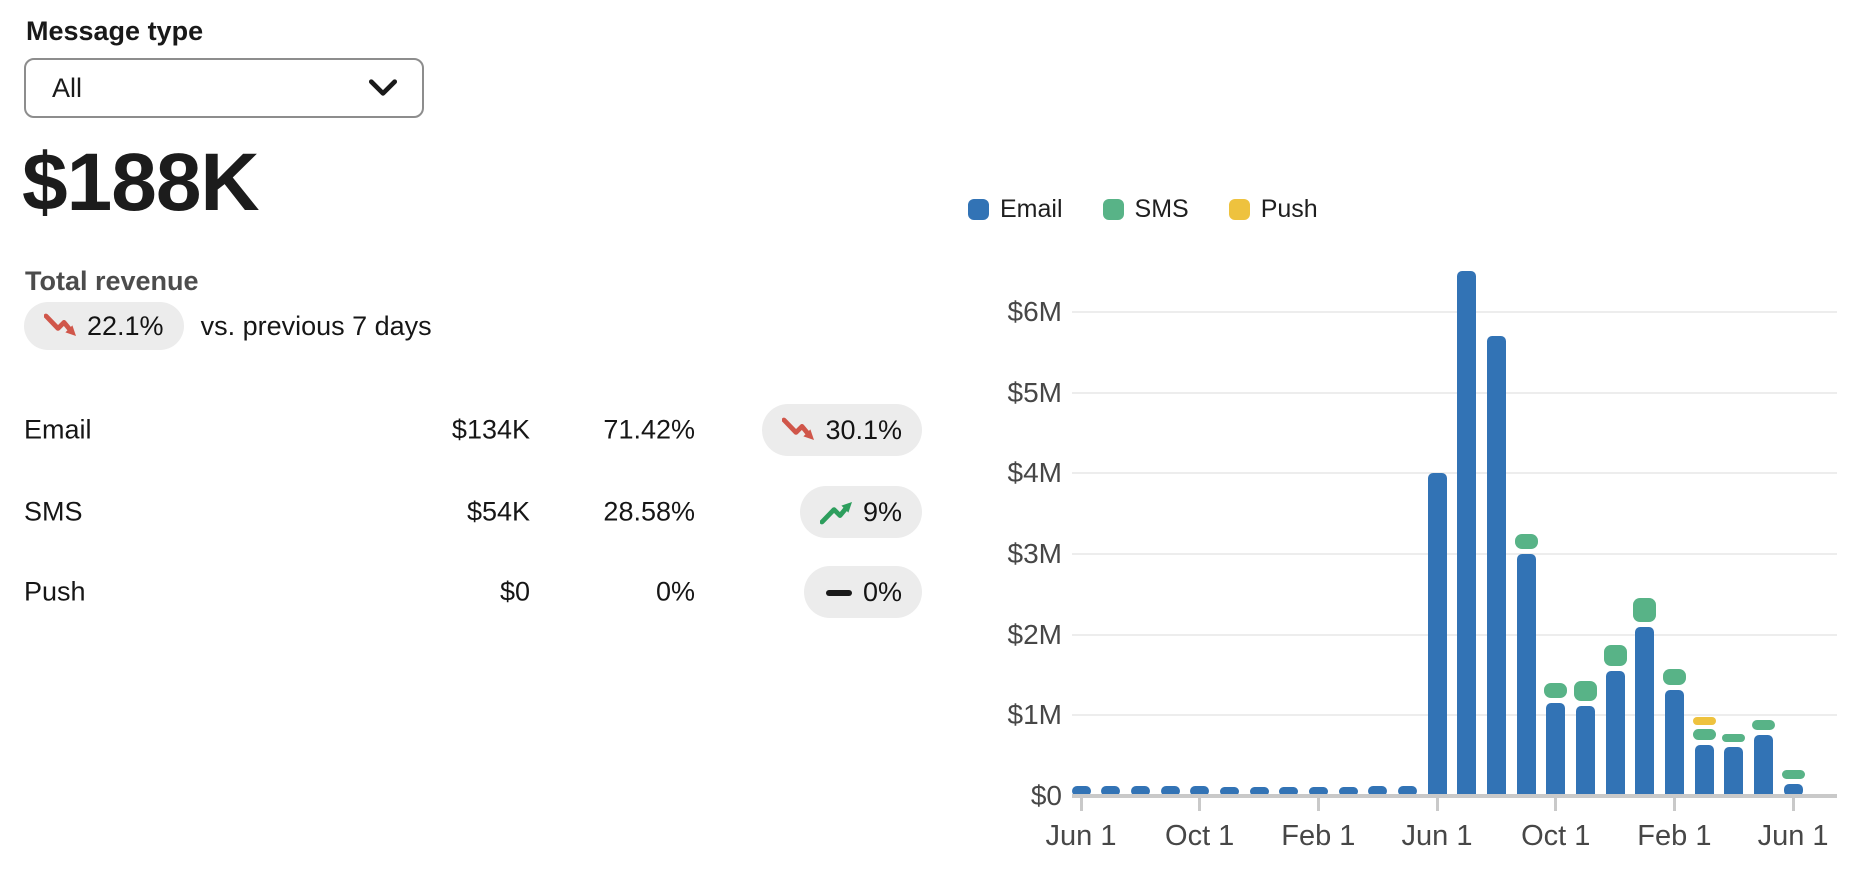 This screenshot has height=890, width=1870. I want to click on y-axis-tick-label: $6M, so click(1034, 311).